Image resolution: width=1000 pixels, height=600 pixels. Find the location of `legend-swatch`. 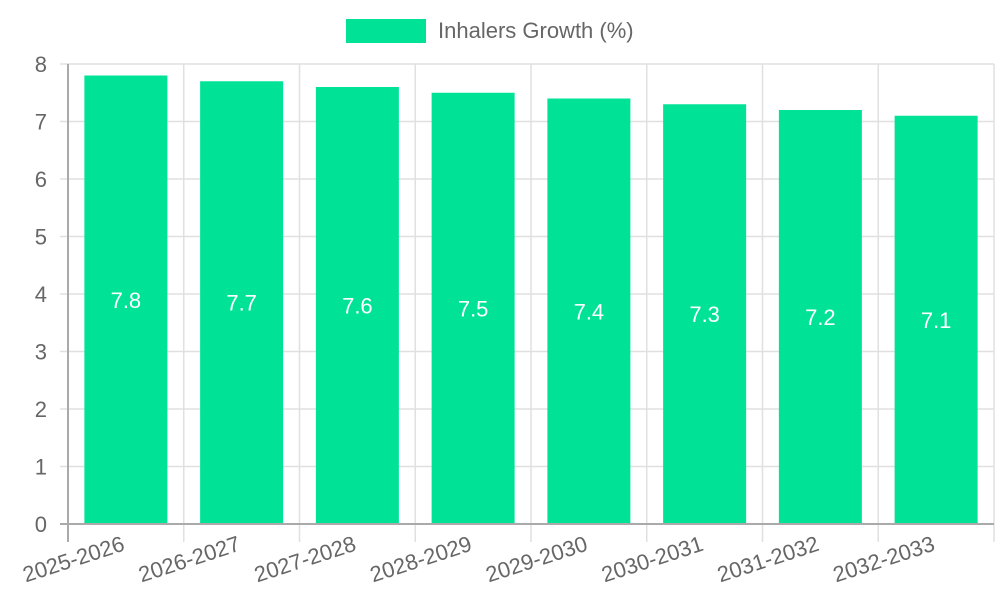

legend-swatch is located at coordinates (386, 31).